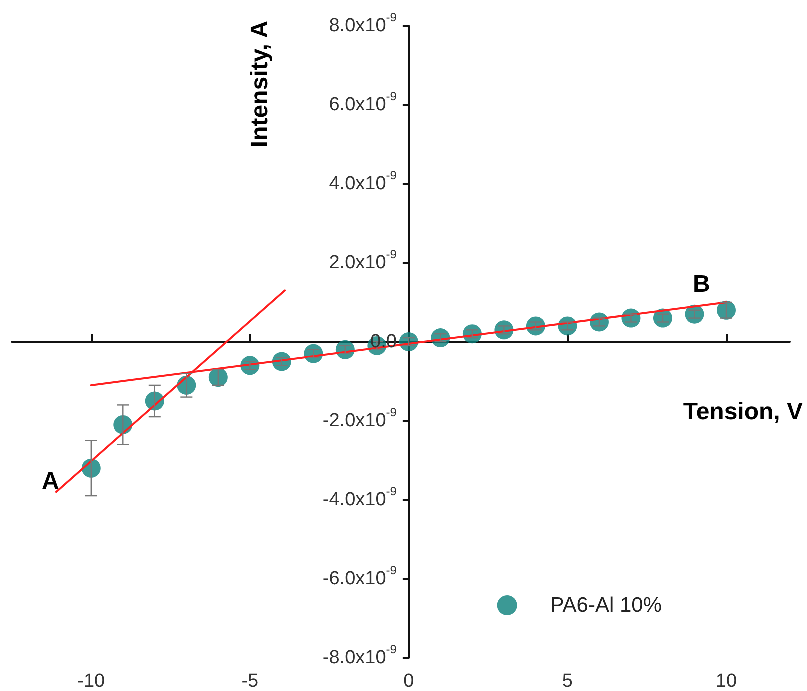 The height and width of the screenshot is (691, 807). Describe the element at coordinates (606, 605) in the screenshot. I see `legend-label: PA6-Al 10%` at that location.